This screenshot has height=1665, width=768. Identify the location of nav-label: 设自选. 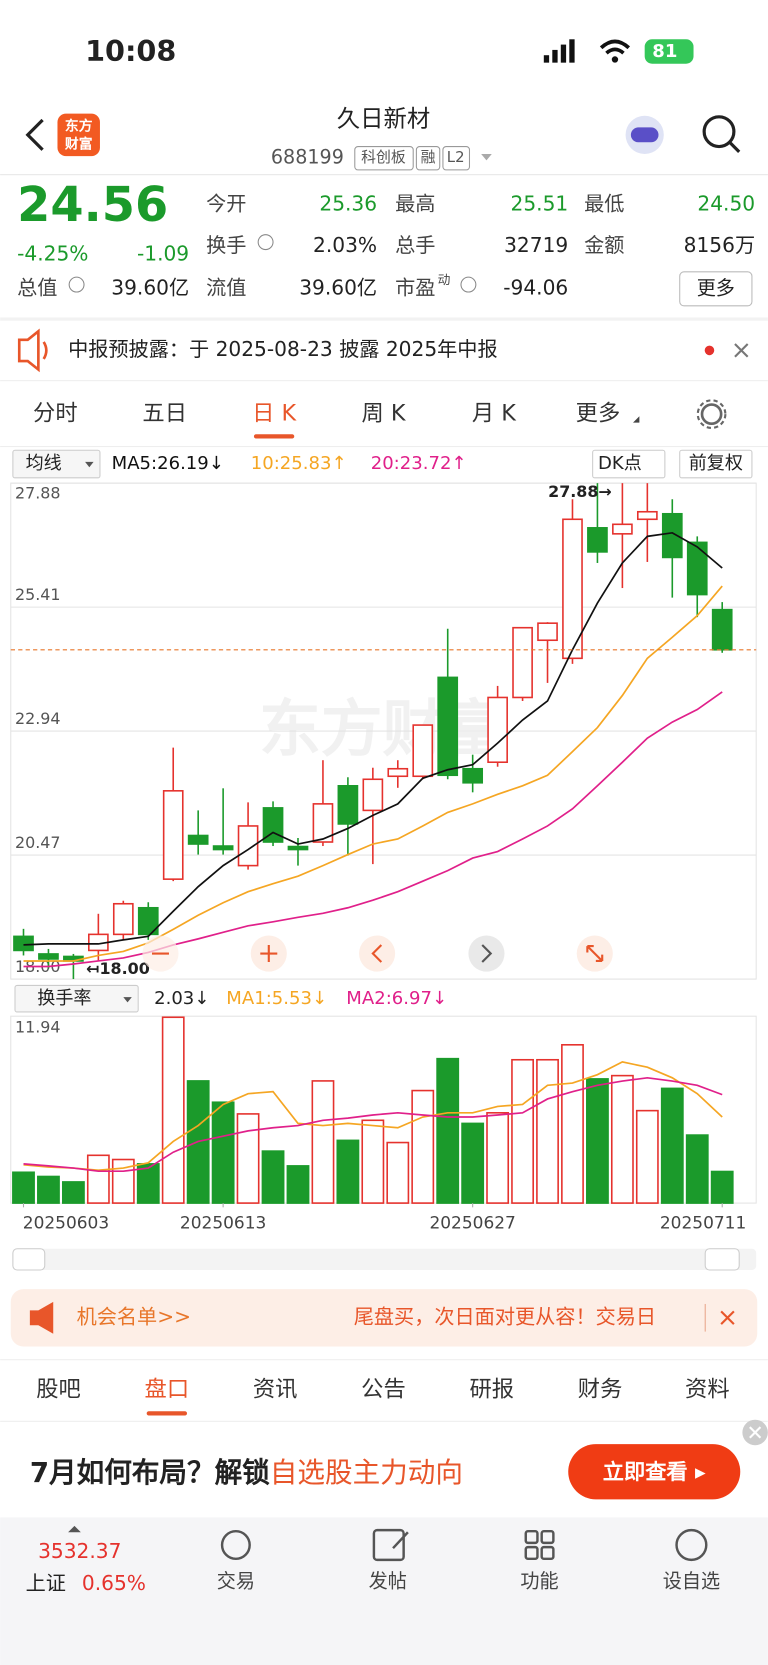
(691, 1581).